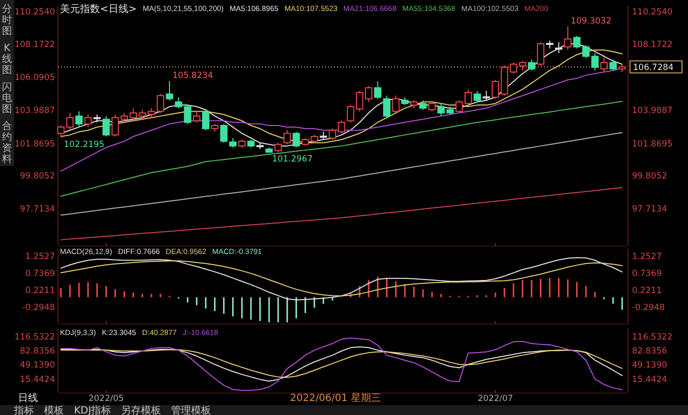  What do you see at coordinates (652, 12) in the screenshot?
I see `y2-tick-label: 110.2540` at bounding box center [652, 12].